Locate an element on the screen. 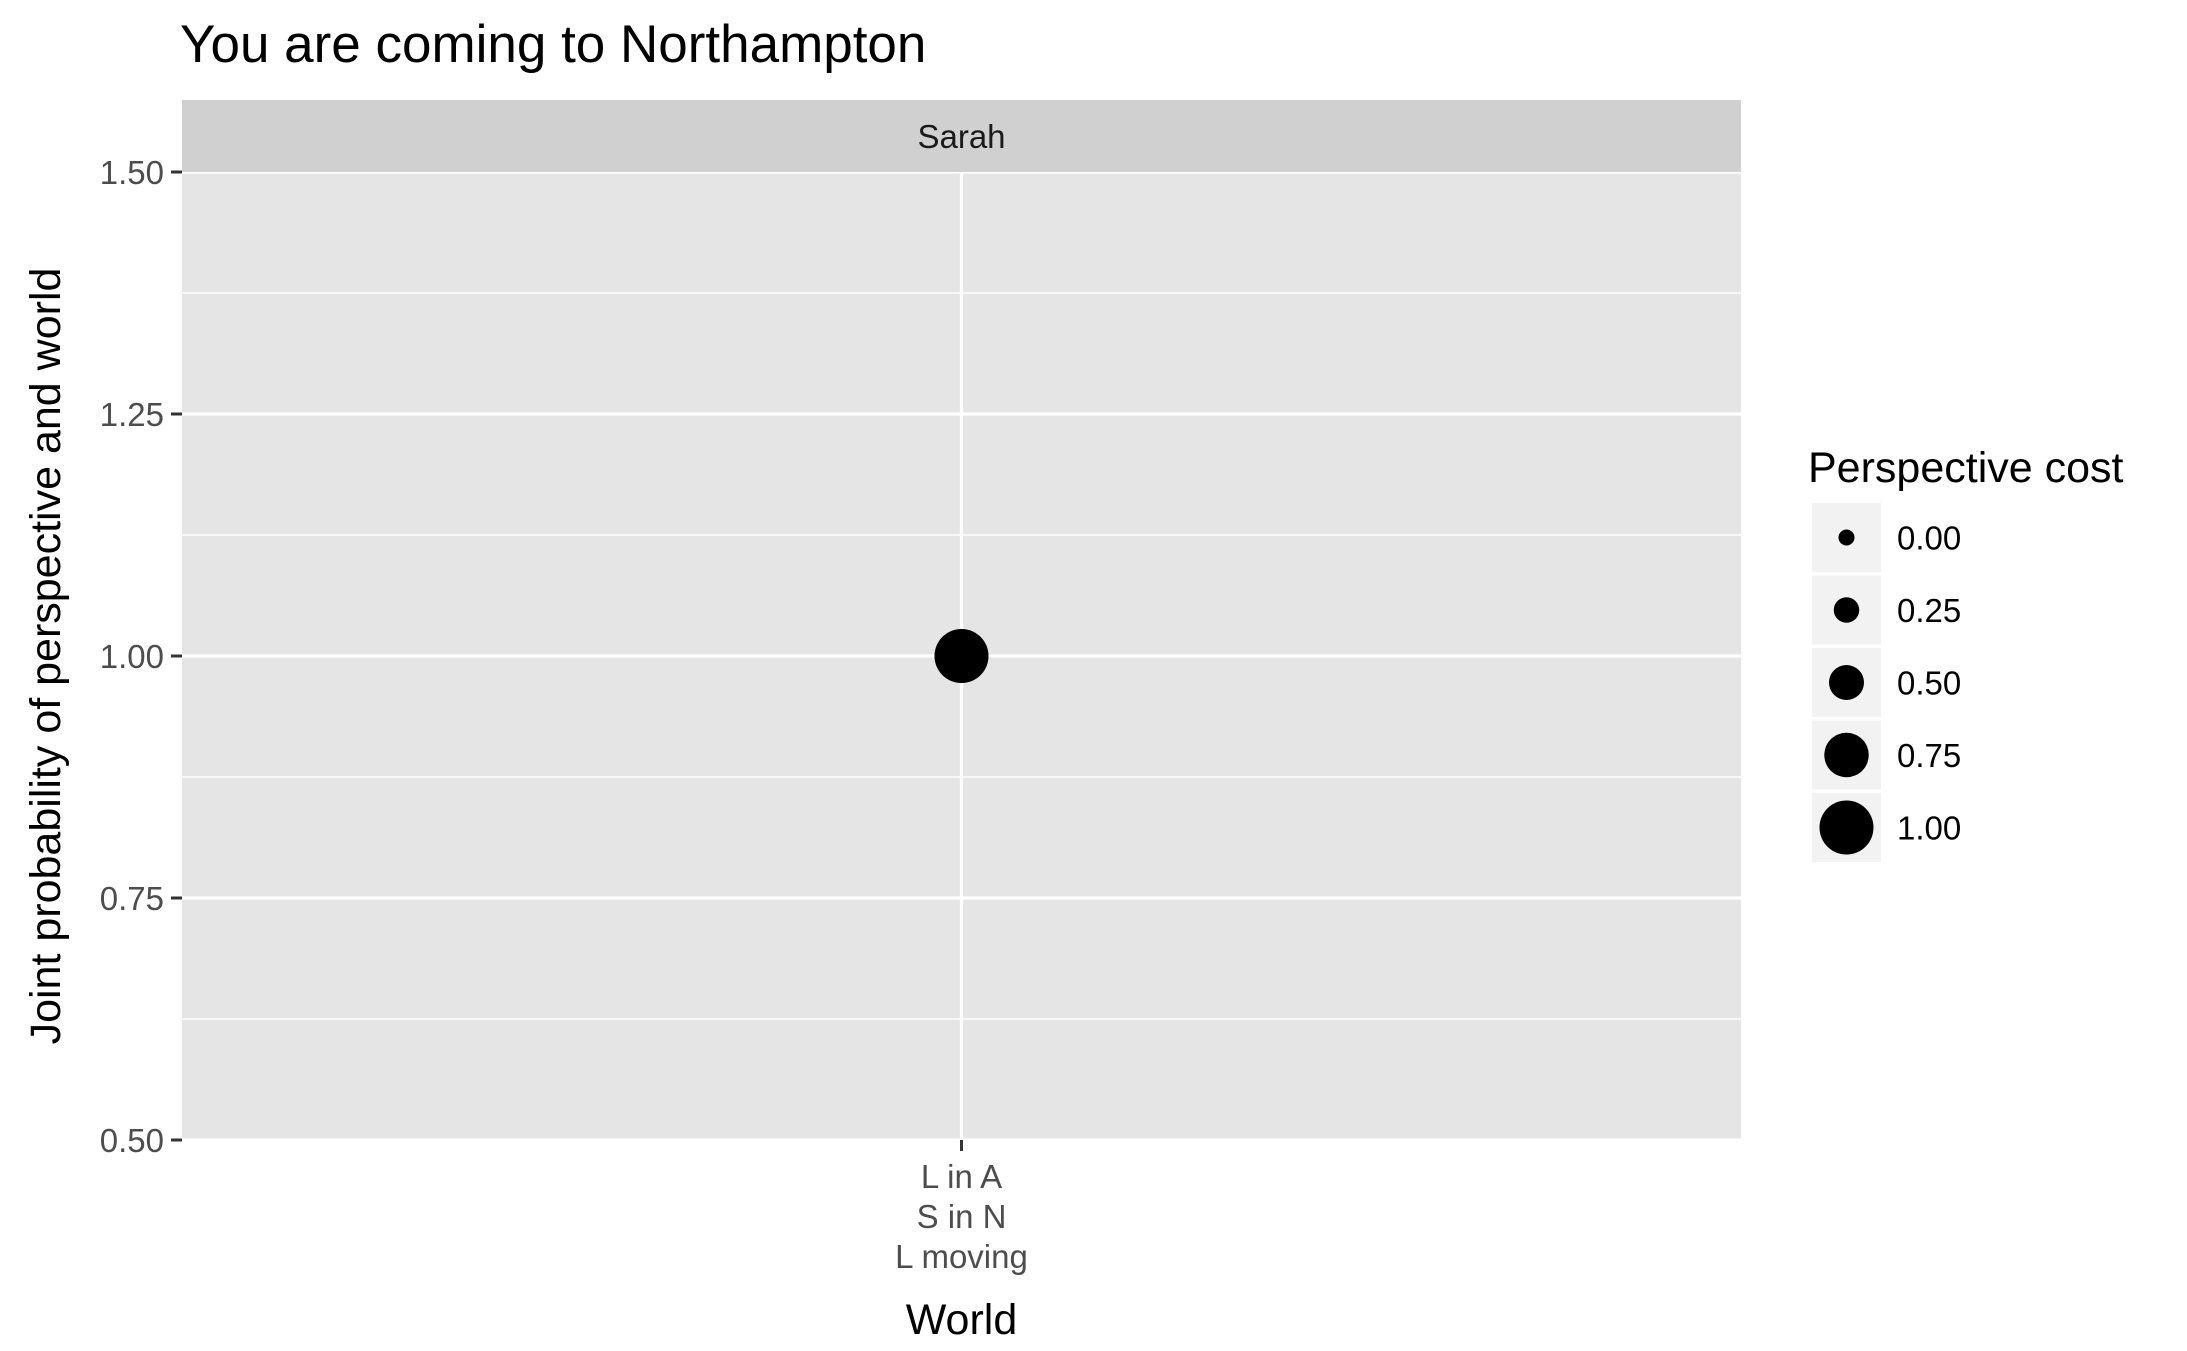 The image size is (2187, 1351). legend: Perspective cost 0.00 0.25 0.50 0.75 1.00 is located at coordinates (1966, 653).